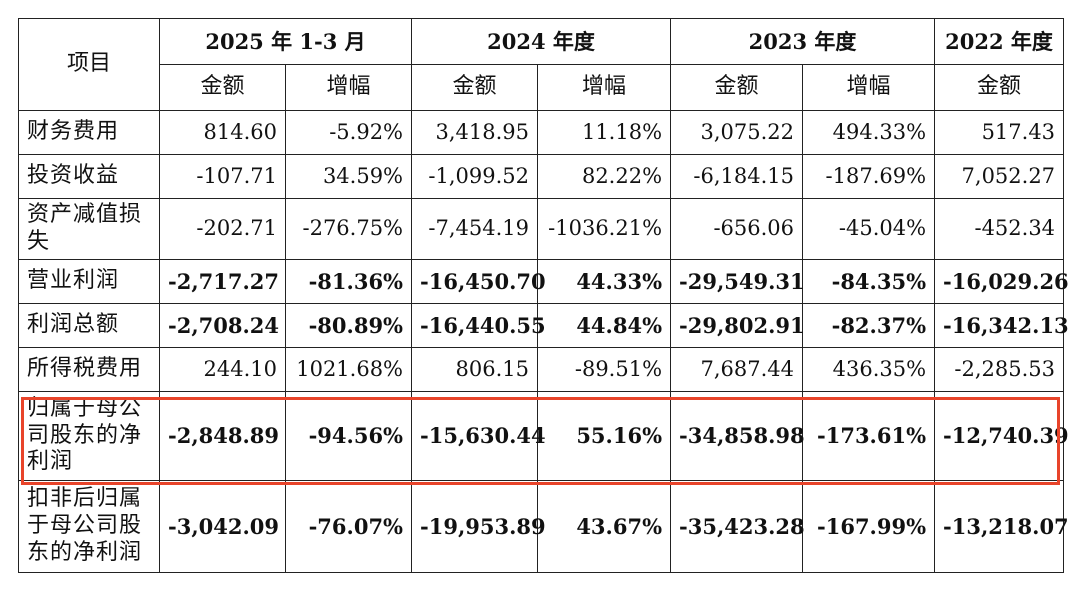 This screenshot has height=596, width=1080. Describe the element at coordinates (475, 229) in the screenshot. I see `amount-cell: -7,454.19` at that location.